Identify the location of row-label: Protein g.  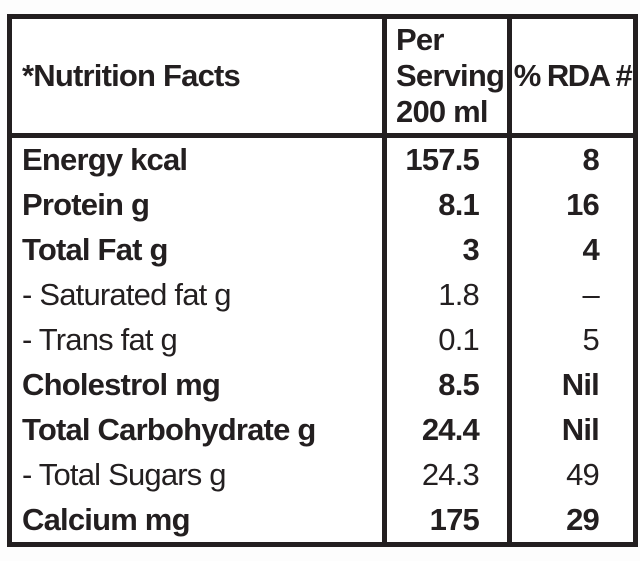
(86, 205).